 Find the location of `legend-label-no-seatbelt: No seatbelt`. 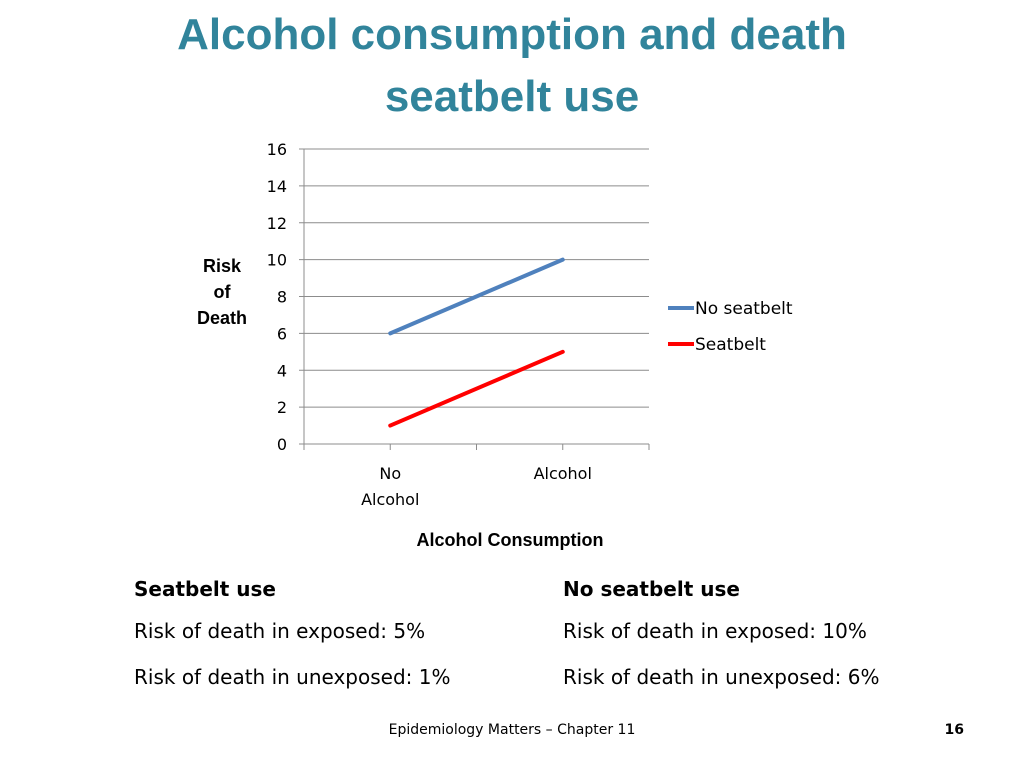

legend-label-no-seatbelt: No seatbelt is located at coordinates (744, 309).